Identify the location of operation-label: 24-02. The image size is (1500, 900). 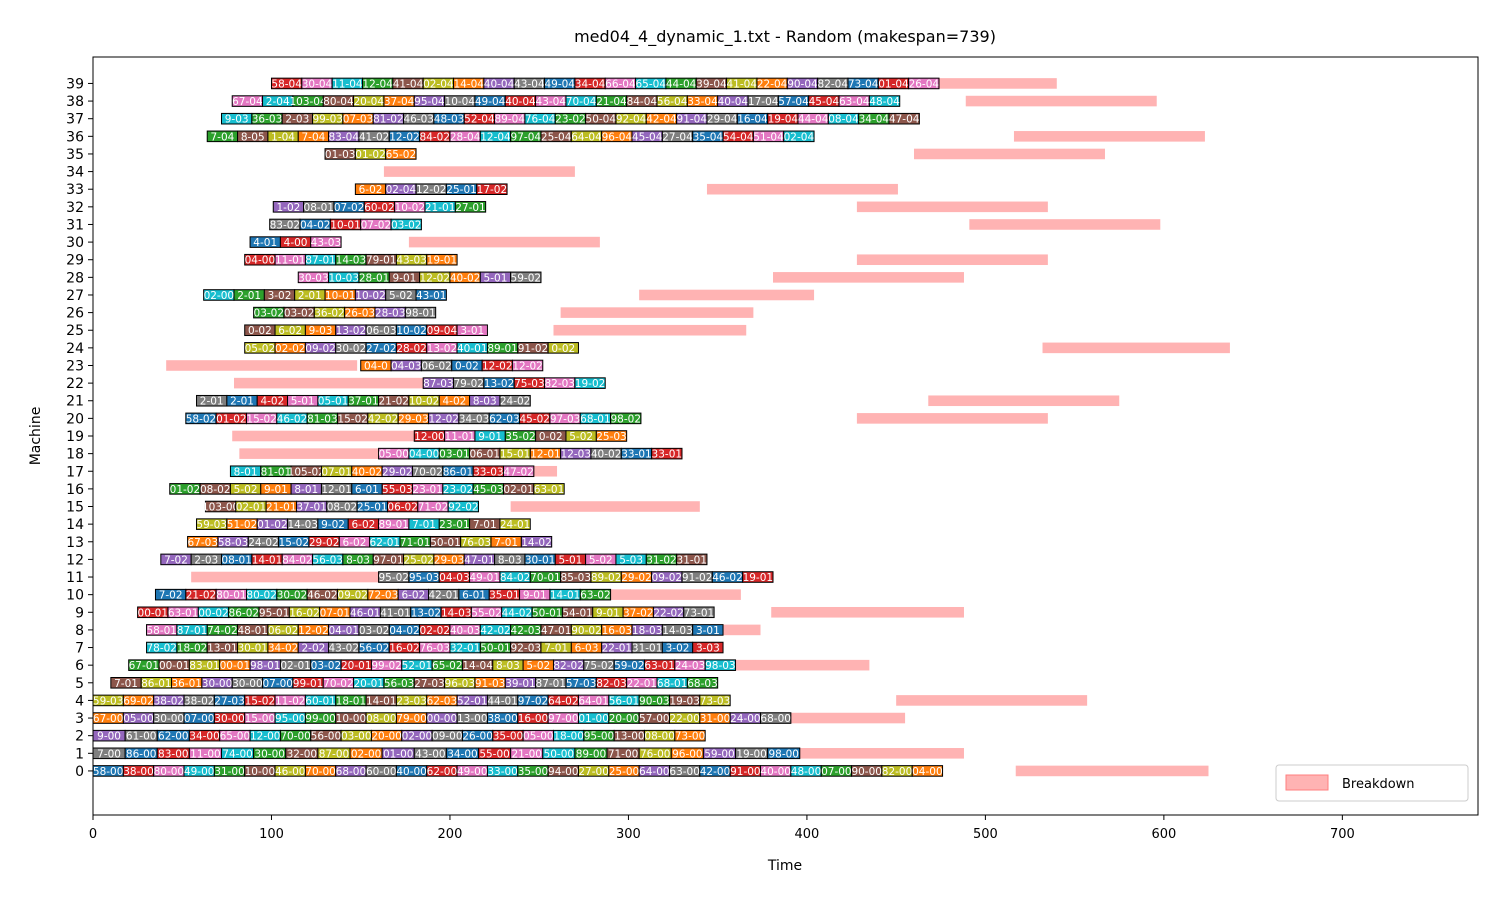
(263, 543).